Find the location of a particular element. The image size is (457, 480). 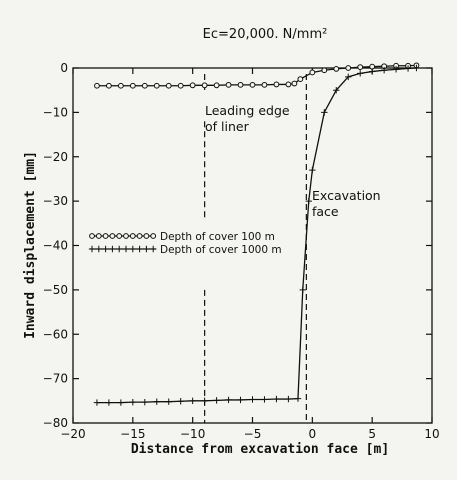

x-tick-label: −20 is located at coordinates (72, 434).